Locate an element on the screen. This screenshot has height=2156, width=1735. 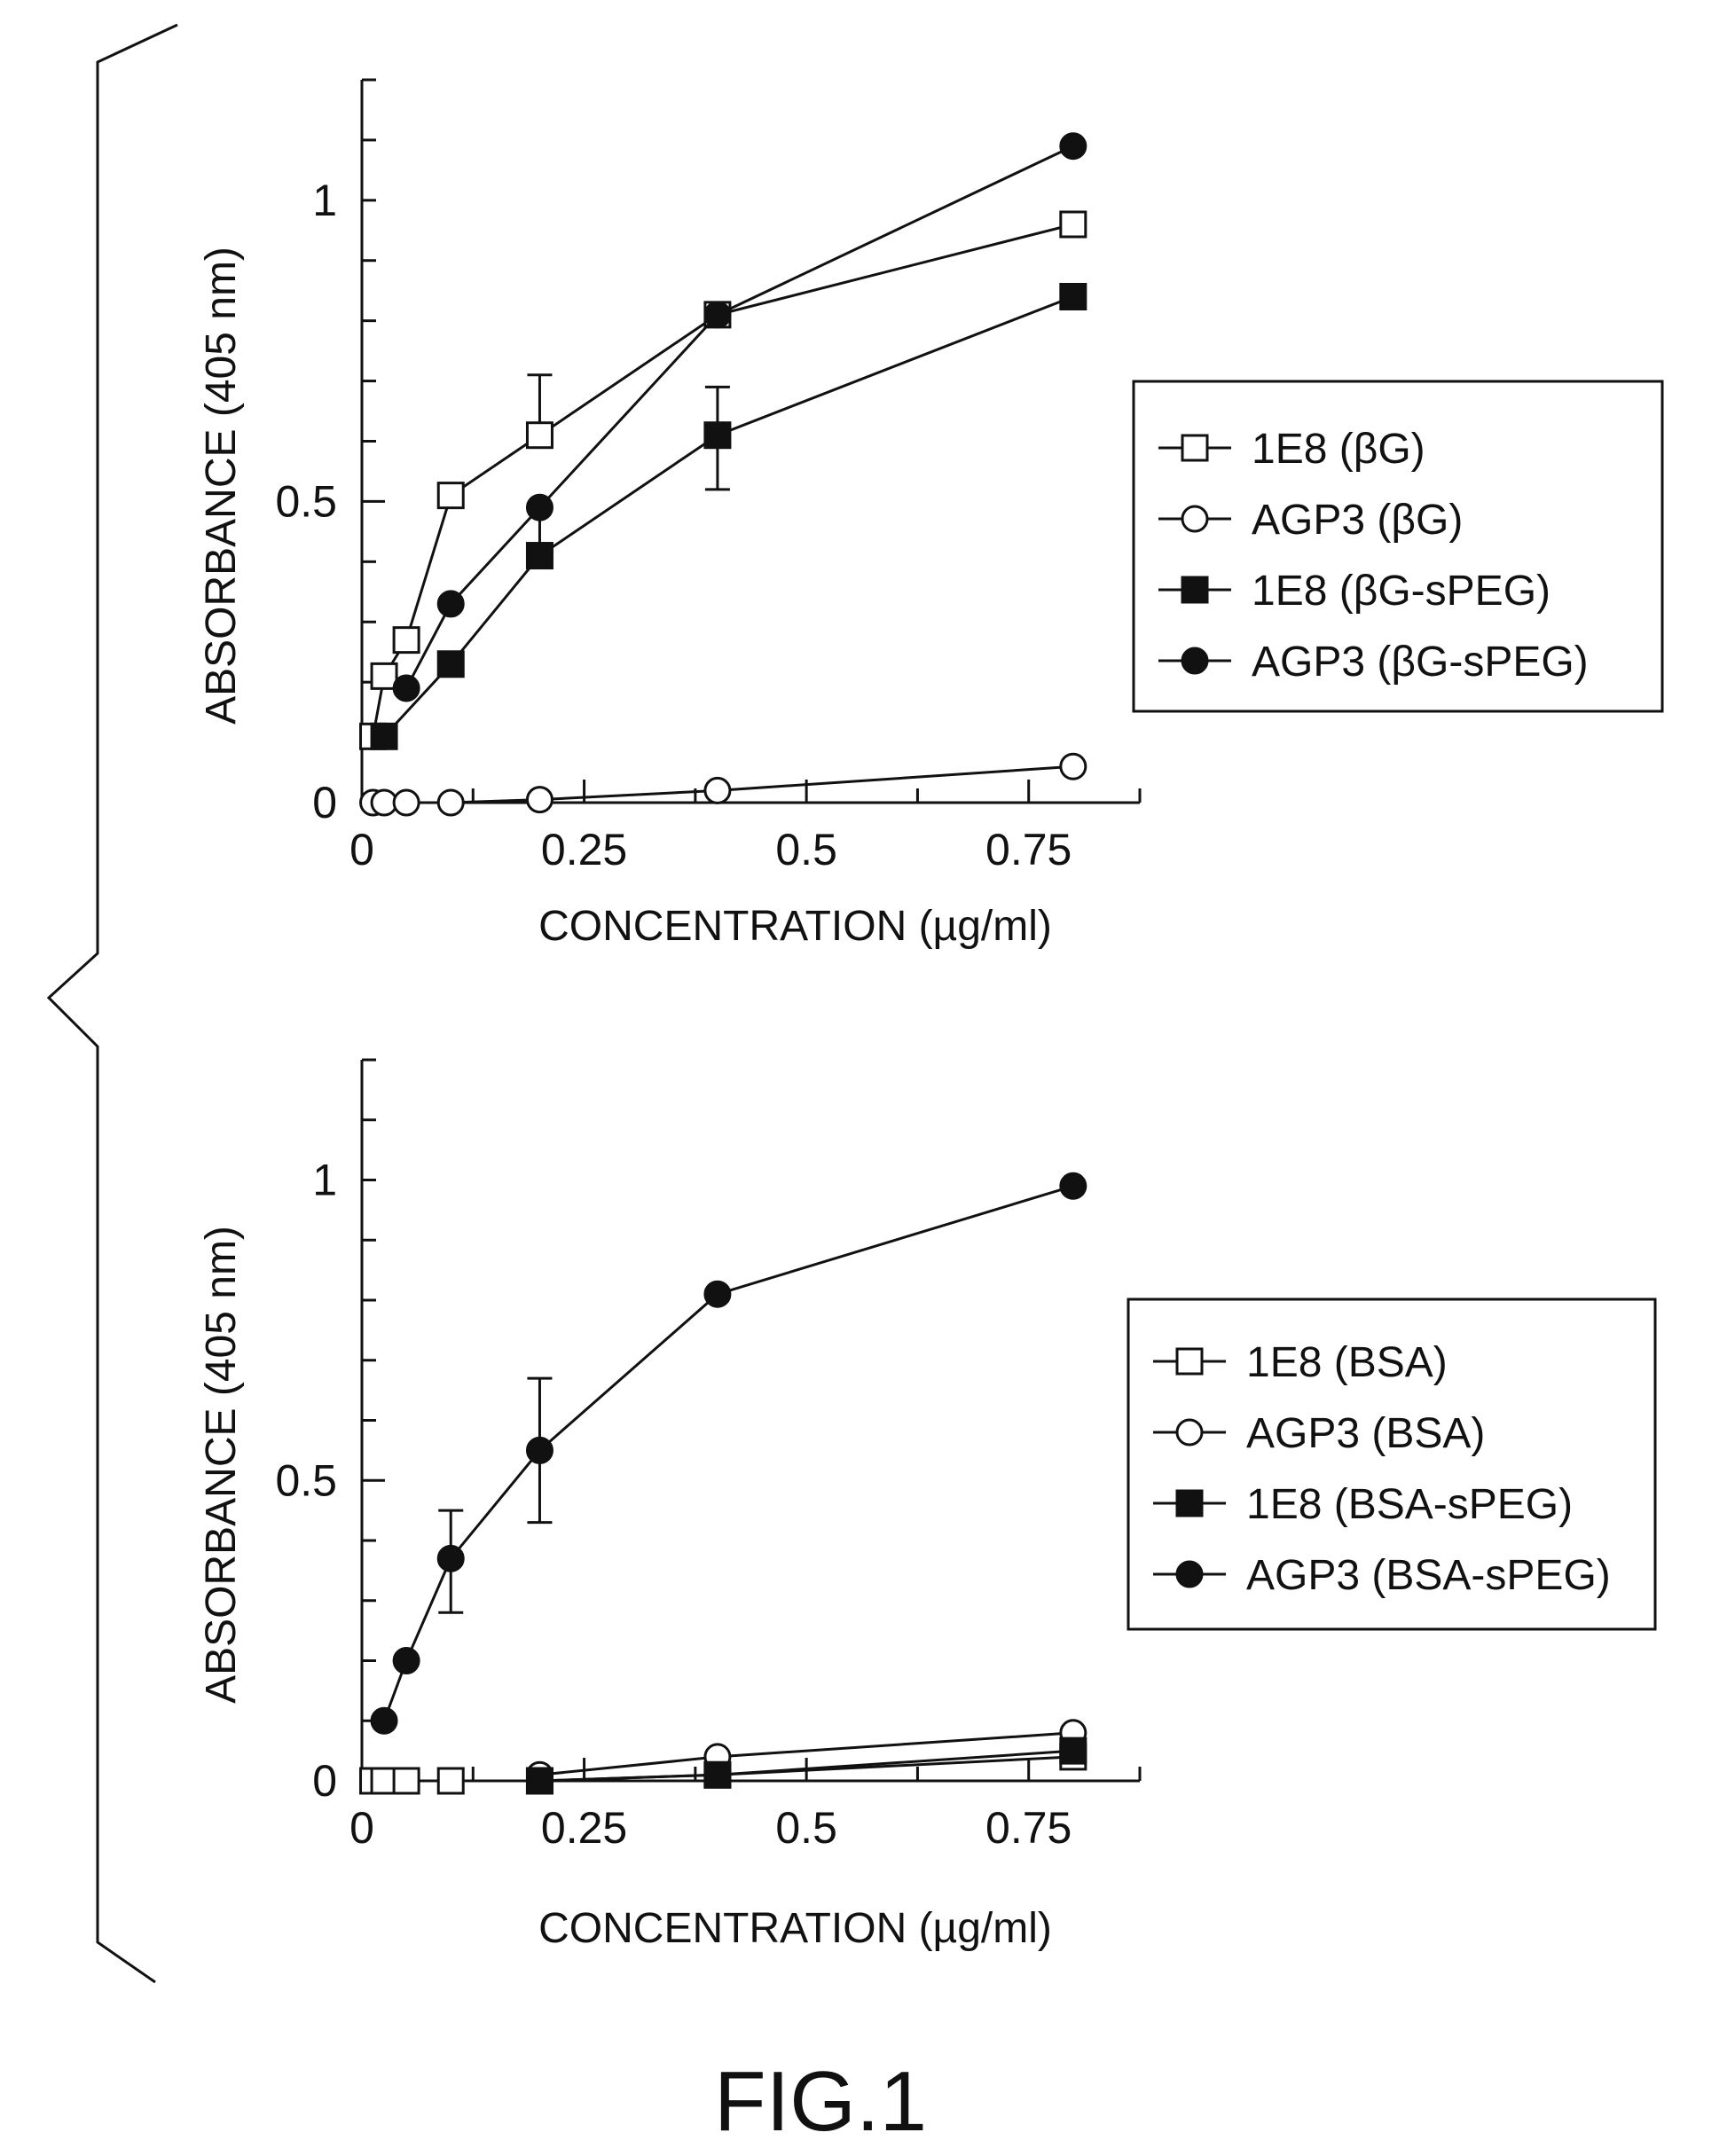
legend-label: AGP3 (BSA-sPEG) is located at coordinates (1428, 1575).